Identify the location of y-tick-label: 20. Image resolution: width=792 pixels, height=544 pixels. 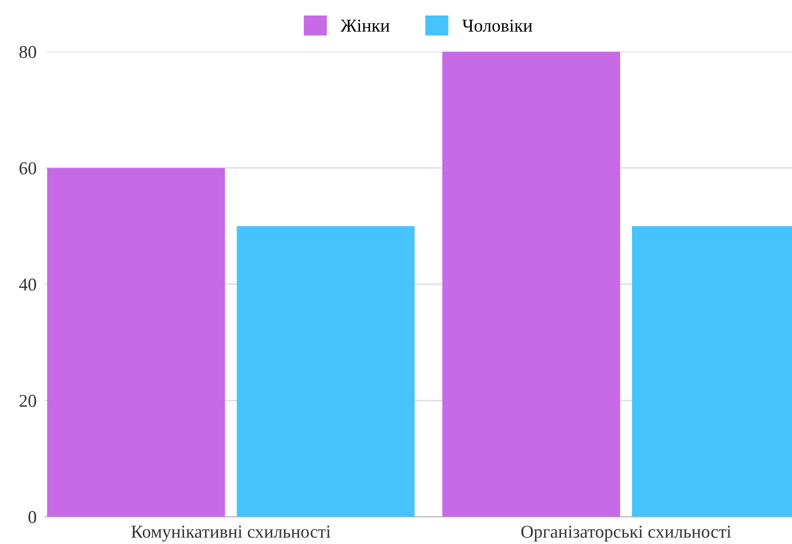
(28, 400).